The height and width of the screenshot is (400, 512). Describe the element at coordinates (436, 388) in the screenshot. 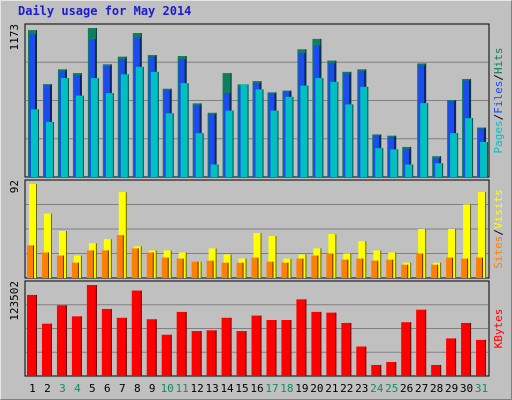

I see `x-tick-label: 28` at that location.